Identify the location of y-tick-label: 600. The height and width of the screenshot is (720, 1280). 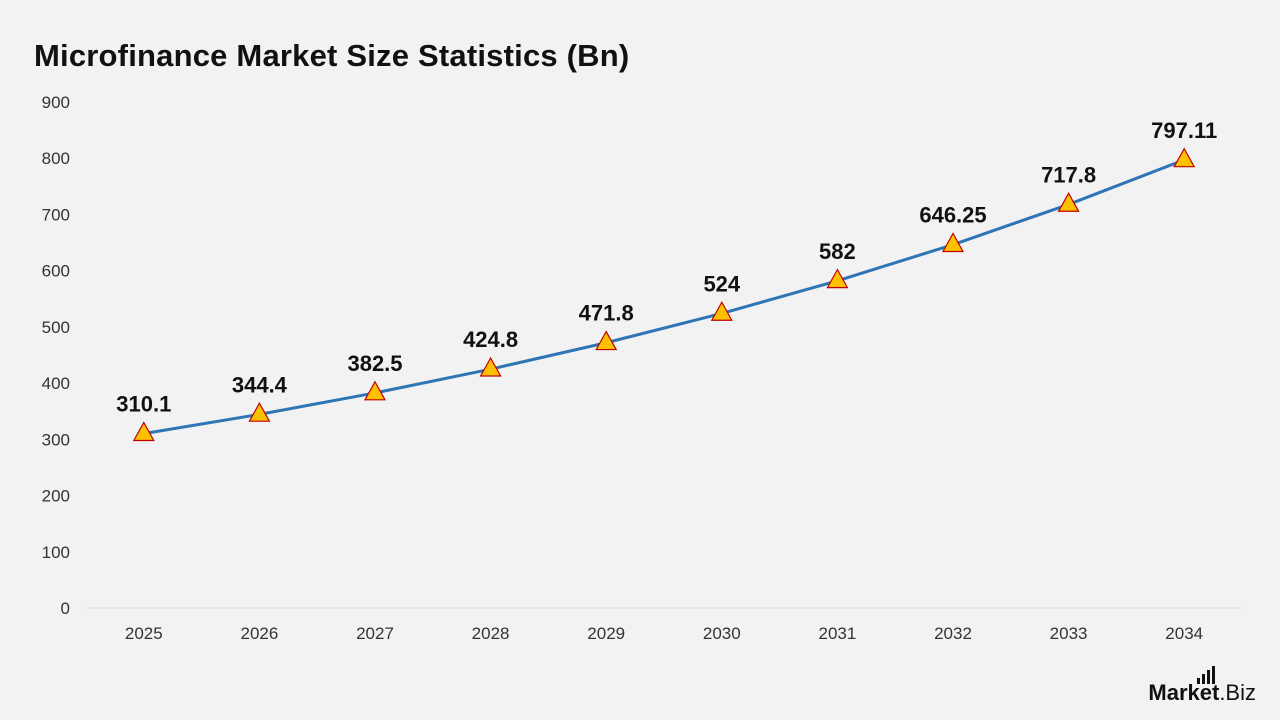
(56, 271).